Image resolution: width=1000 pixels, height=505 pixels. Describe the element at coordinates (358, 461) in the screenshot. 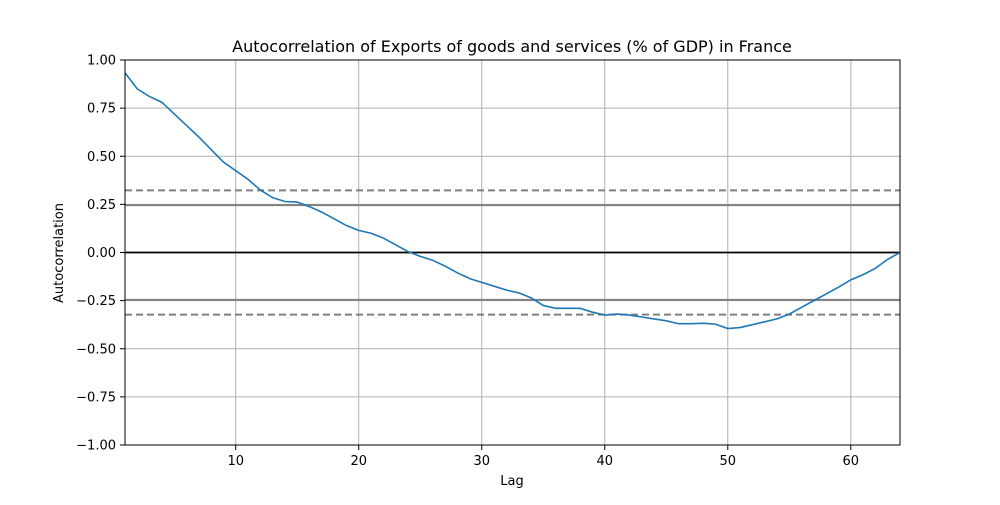

I see `x-tick-label: 20` at that location.